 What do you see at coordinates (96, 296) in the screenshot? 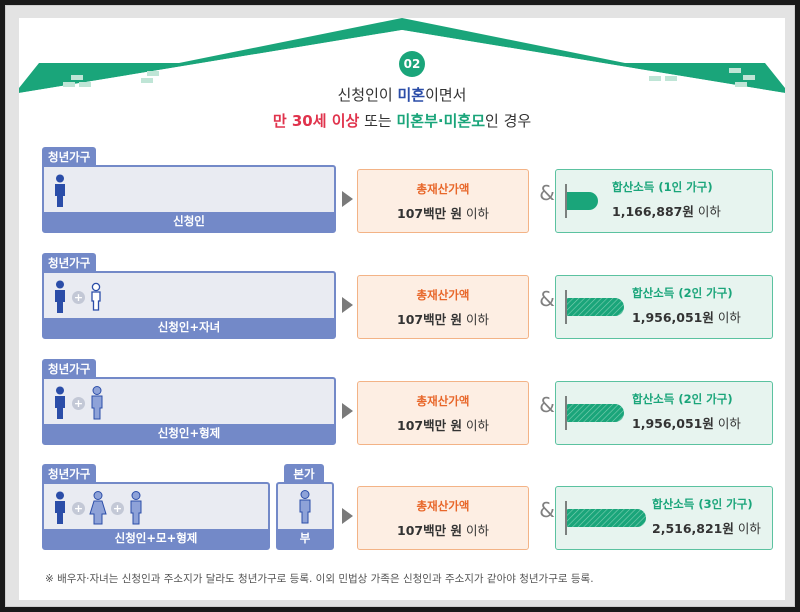
I see `child-icon` at bounding box center [96, 296].